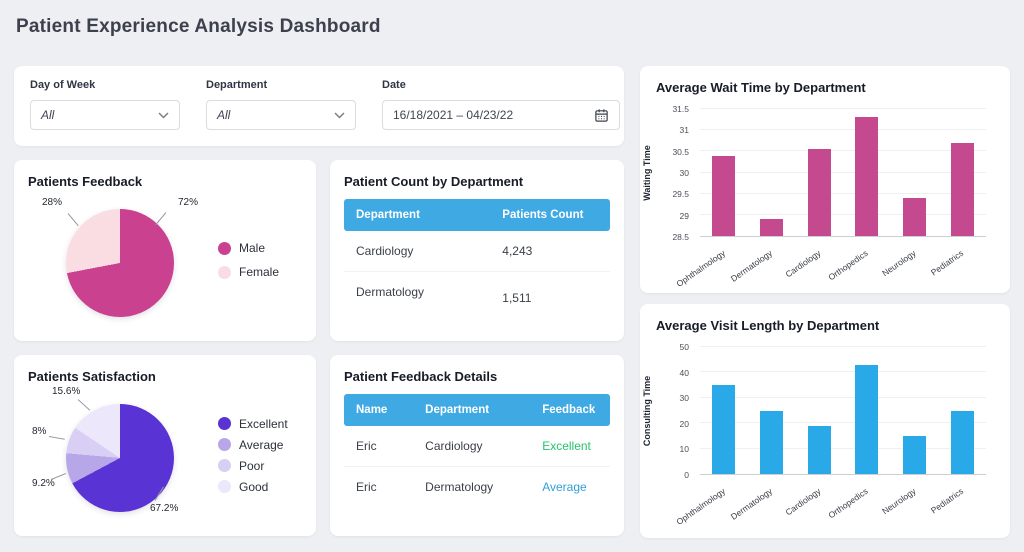 Image resolution: width=1024 pixels, height=552 pixels. Describe the element at coordinates (647, 411) in the screenshot. I see `y-axis-title: Consulting Time` at that location.